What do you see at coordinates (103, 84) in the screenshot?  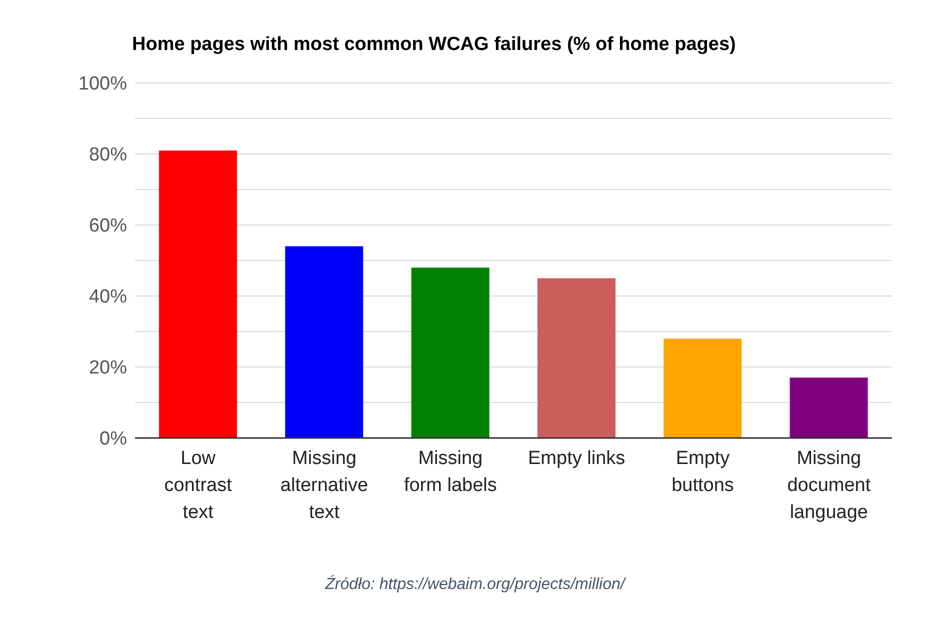 I see `y-tick-label: 100%` at bounding box center [103, 84].